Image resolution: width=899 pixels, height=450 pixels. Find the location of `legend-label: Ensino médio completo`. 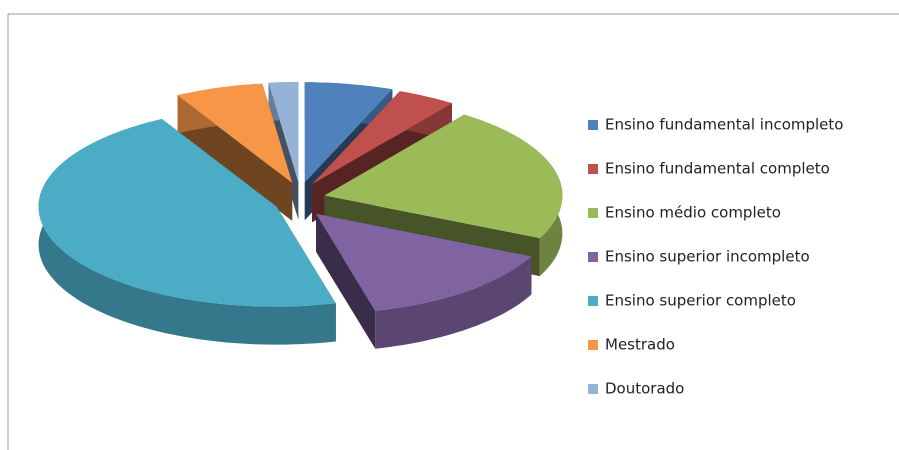

legend-label: Ensino médio completo is located at coordinates (693, 213).